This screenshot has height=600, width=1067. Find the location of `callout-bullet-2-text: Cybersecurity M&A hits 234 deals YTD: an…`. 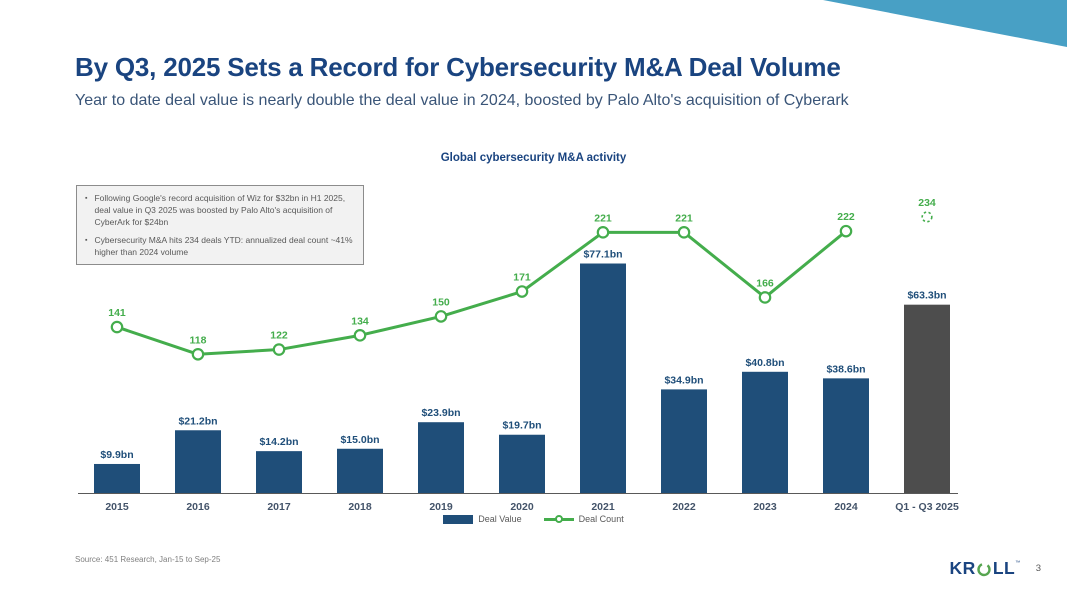

callout-bullet-2-text: Cybersecurity M&A hits 234 deals YTD: an… is located at coordinates (223, 245).